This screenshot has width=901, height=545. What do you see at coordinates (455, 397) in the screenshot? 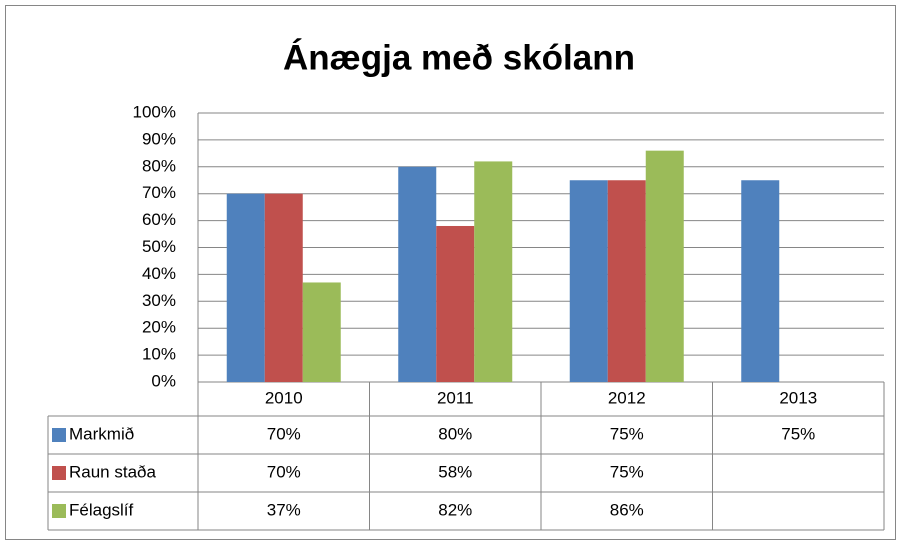
I see `x-tick-label: 2011` at bounding box center [455, 397].